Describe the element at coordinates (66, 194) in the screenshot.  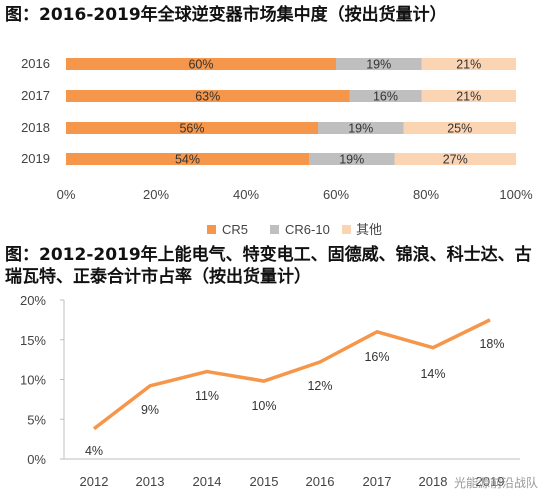
I see `chart1-x-tick: 0%` at that location.